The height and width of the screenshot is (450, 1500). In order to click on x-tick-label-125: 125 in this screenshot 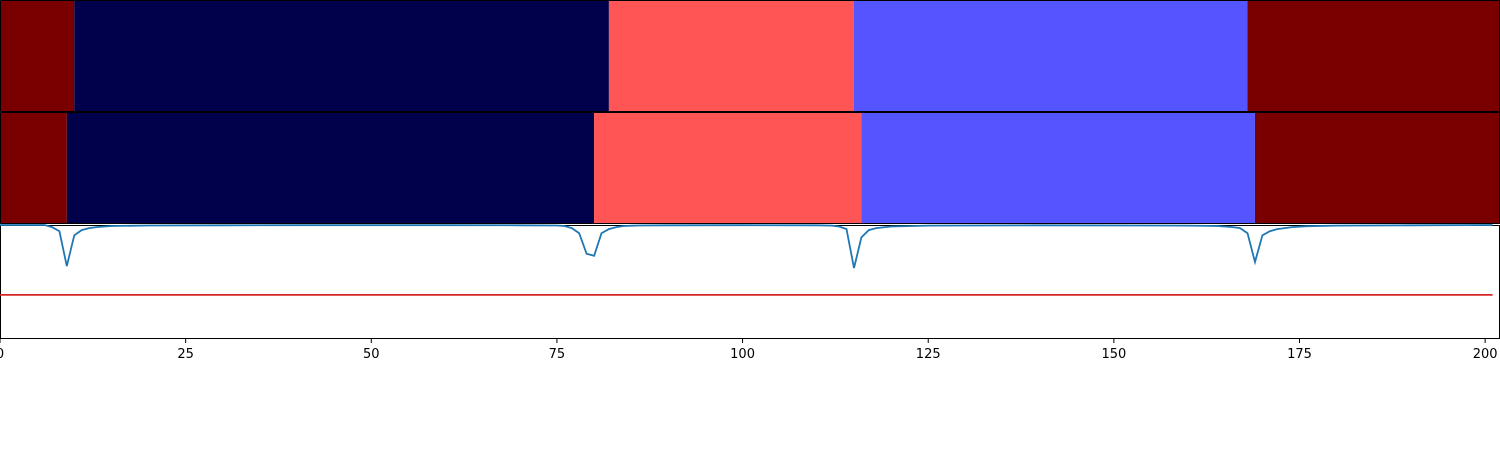, I will do `click(928, 354)`.